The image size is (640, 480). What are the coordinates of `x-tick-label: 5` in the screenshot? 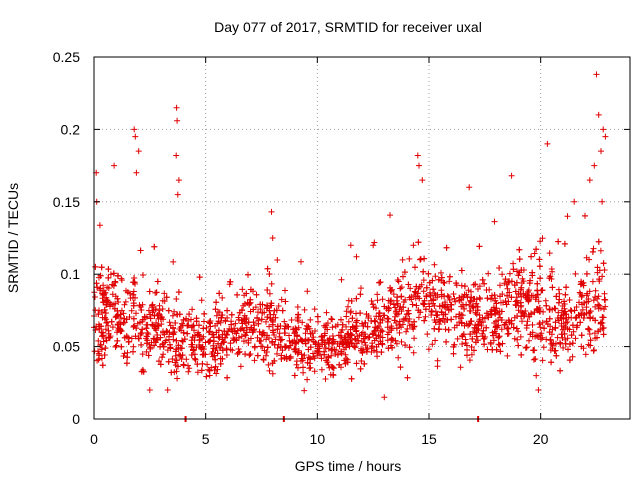 It's located at (206, 439).